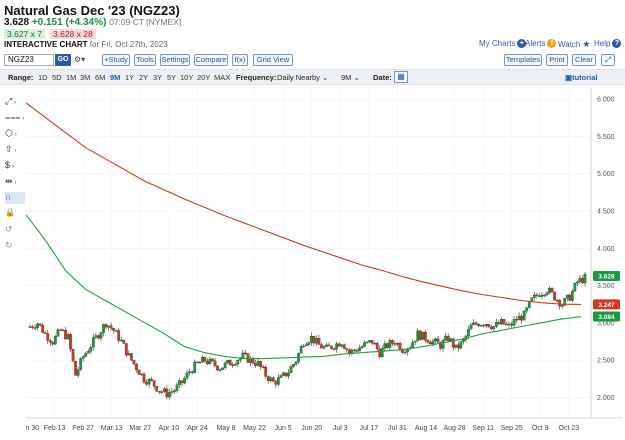  What do you see at coordinates (584, 60) in the screenshot?
I see `clear-button: Clear` at bounding box center [584, 60].